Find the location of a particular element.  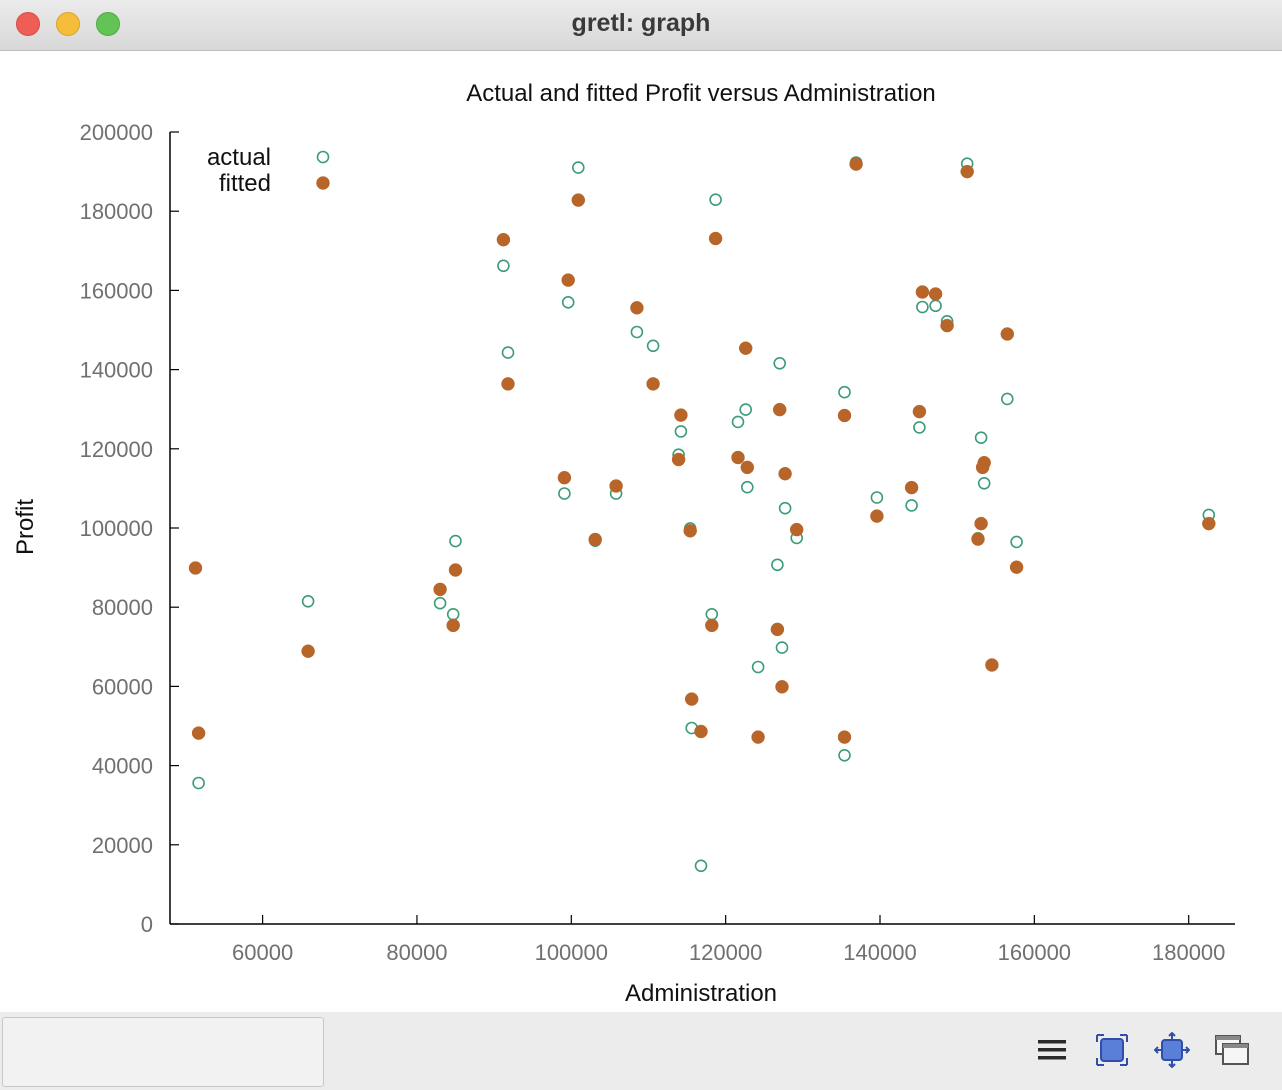

y-tick-label: 80000 is located at coordinates (122, 607).